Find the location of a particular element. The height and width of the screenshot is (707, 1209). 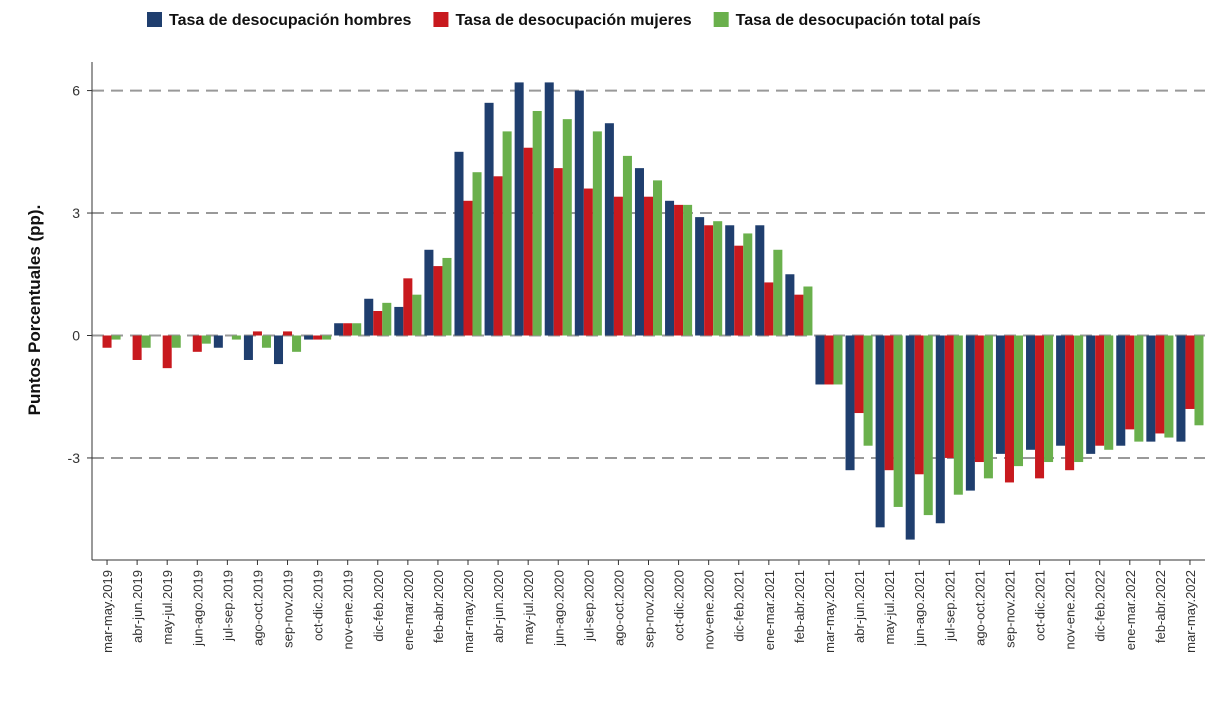

x-tick-label: ene-mar.2021 is located at coordinates (769, 610).